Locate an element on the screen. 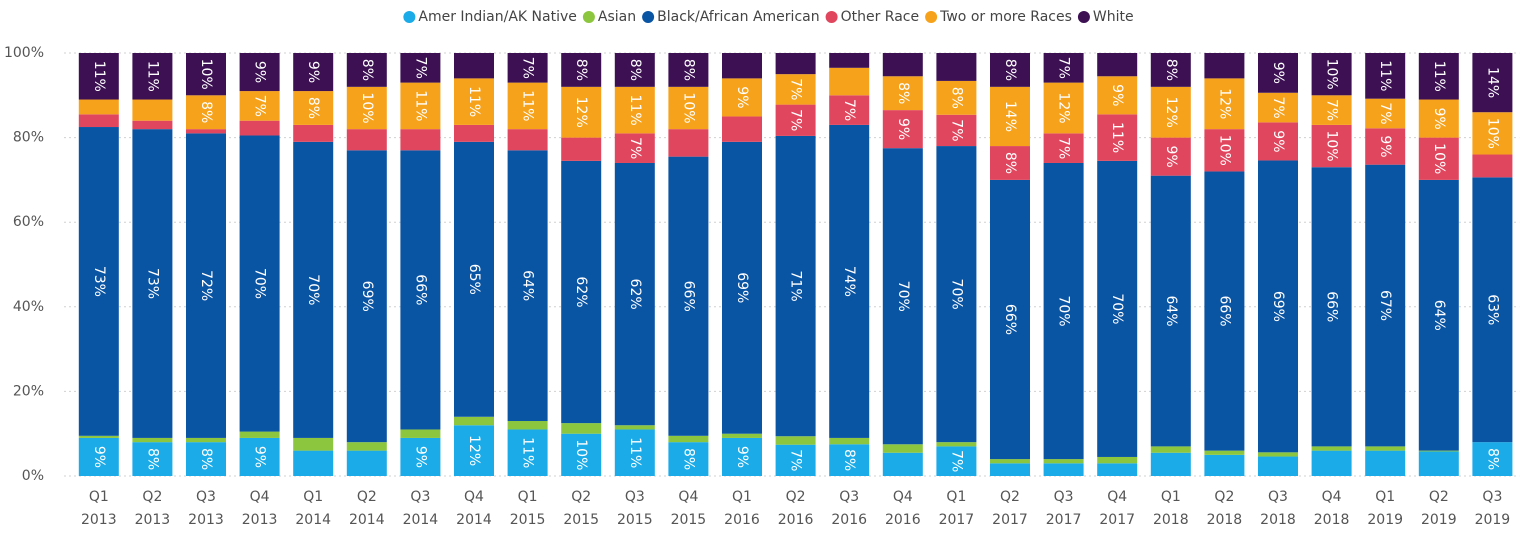  data-label: 71% is located at coordinates (796, 286).